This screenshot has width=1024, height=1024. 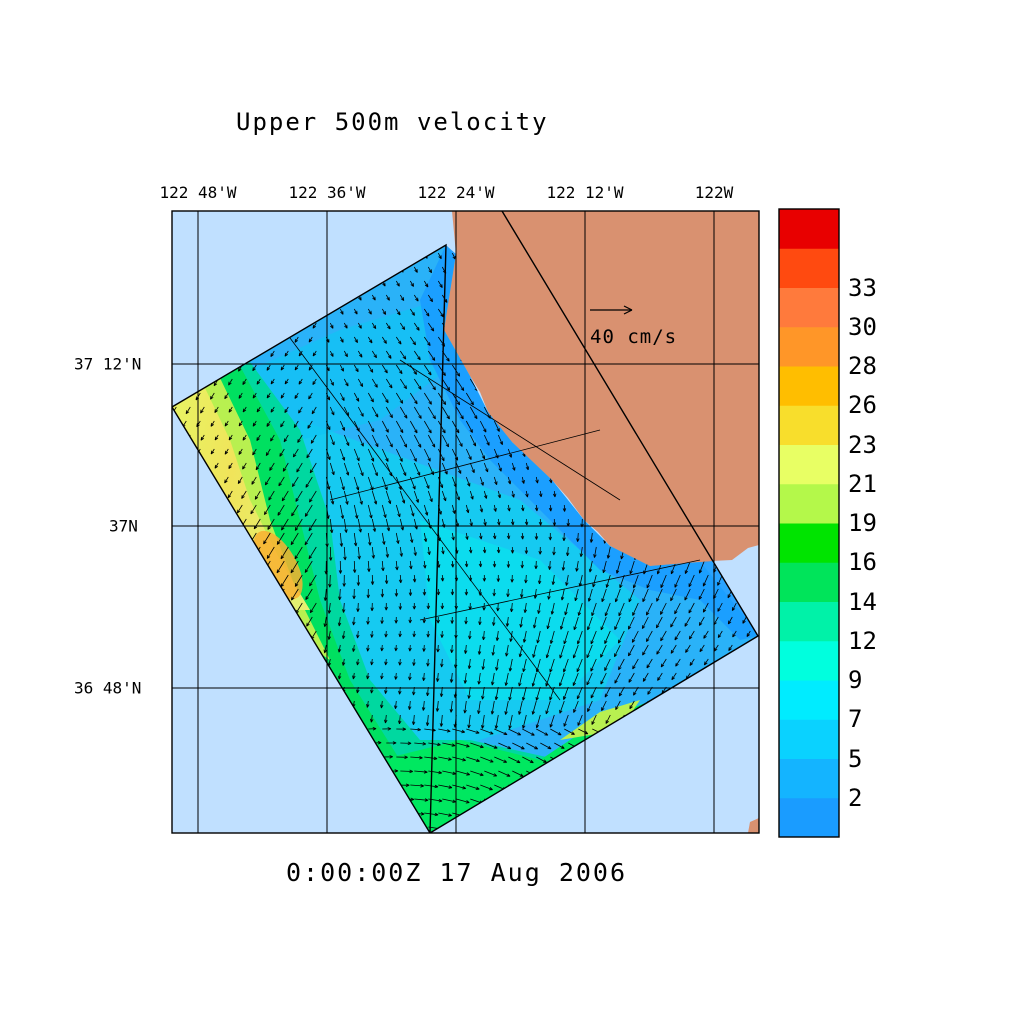 I want to click on colorbar-label: 33, so click(x=862, y=287).